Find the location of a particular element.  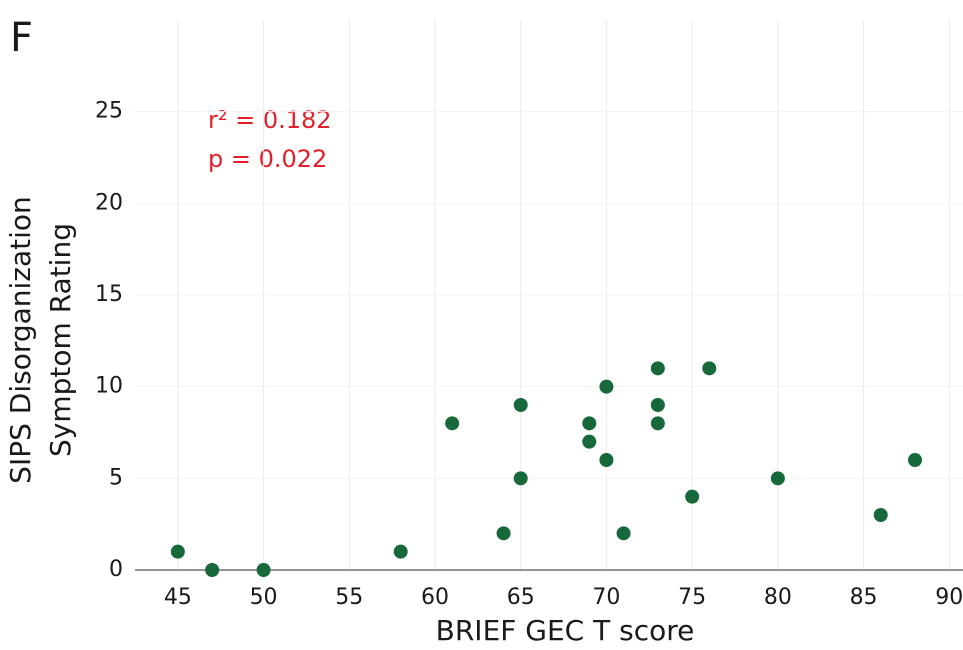

x-tick-label: 90 is located at coordinates (949, 597).